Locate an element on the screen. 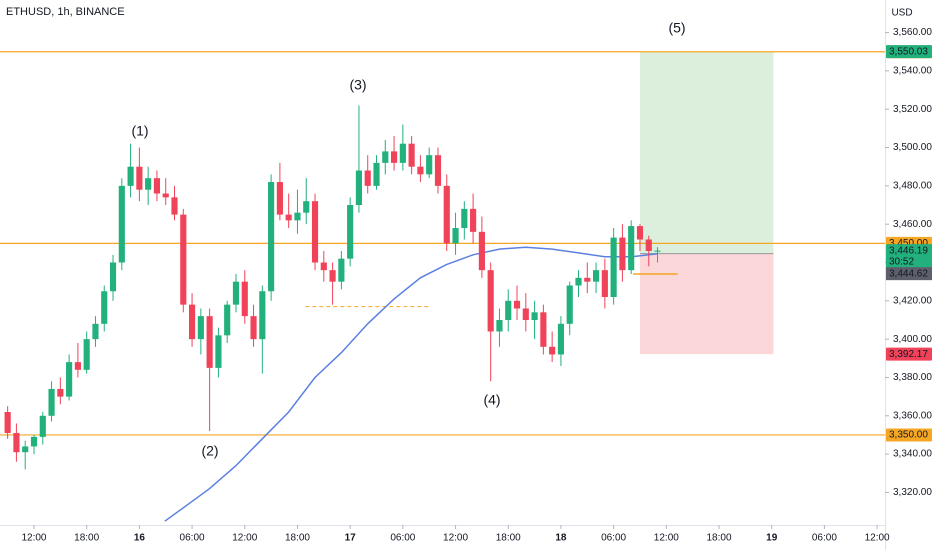 The image size is (932, 550). target-tag-bg is located at coordinates (909, 52).